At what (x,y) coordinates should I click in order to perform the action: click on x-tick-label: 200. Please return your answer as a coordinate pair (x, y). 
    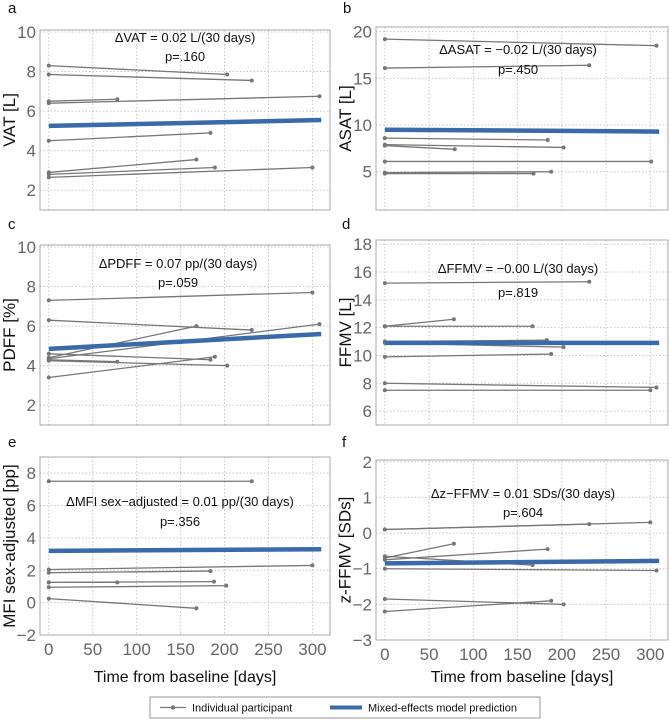
    Looking at the image, I should click on (562, 654).